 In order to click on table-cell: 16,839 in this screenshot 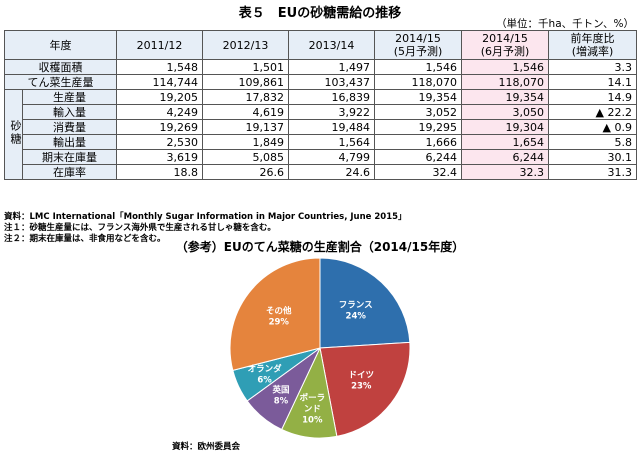, I will do `click(331, 97)`.